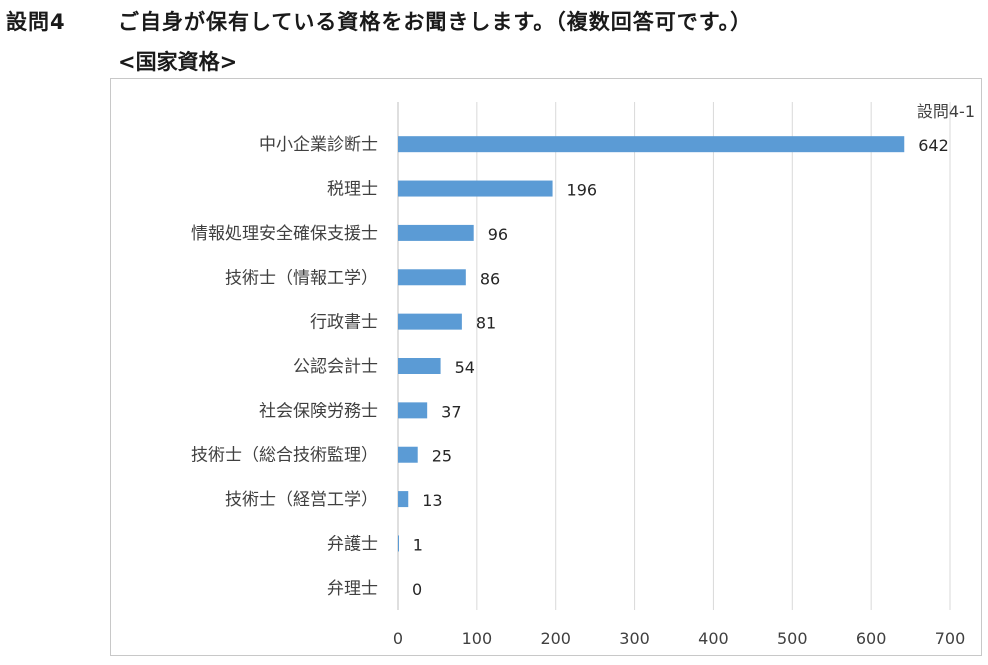 The image size is (988, 665). Describe the element at coordinates (352, 190) in the screenshot. I see `category-label-1: 税理士` at that location.